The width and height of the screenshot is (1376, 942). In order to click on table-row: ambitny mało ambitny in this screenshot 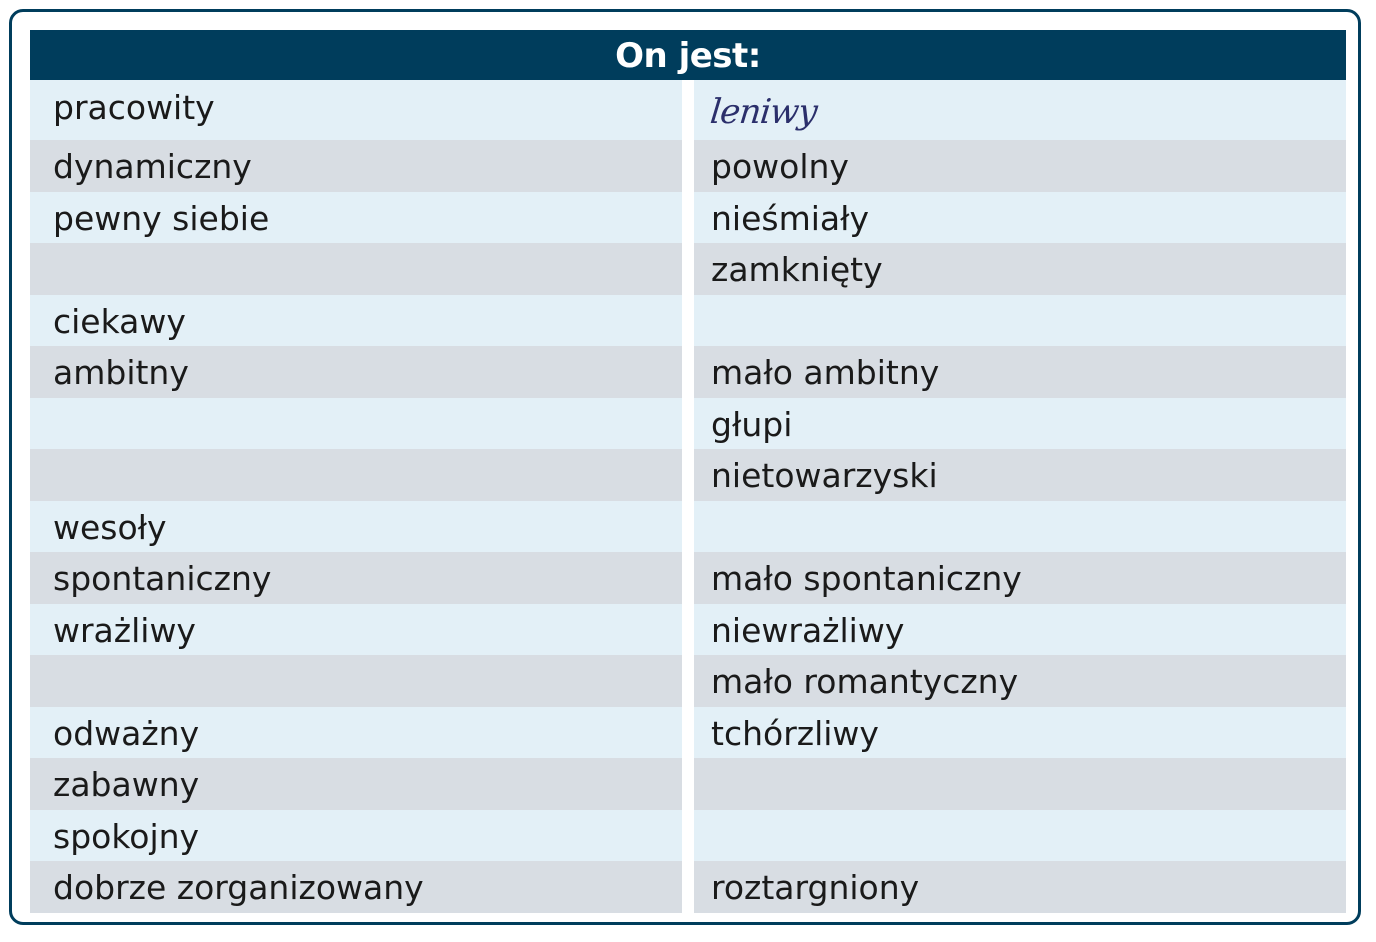, I will do `click(688, 372)`.